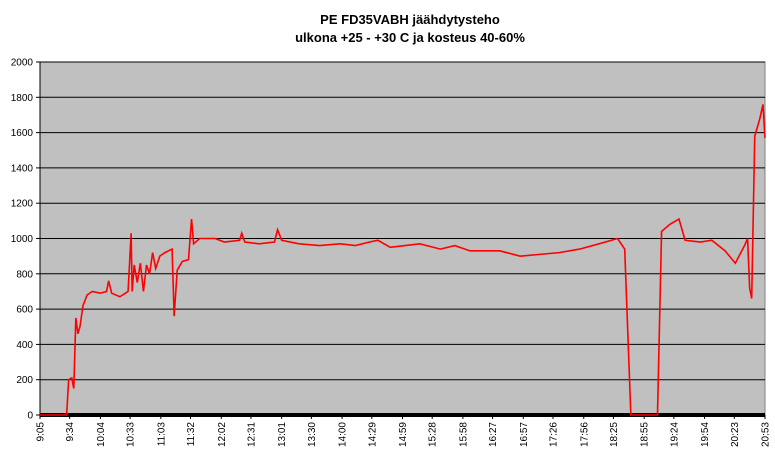 Image resolution: width=775 pixels, height=474 pixels. Describe the element at coordinates (433, 434) in the screenshot. I see `x-tick-label: 15:28` at that location.